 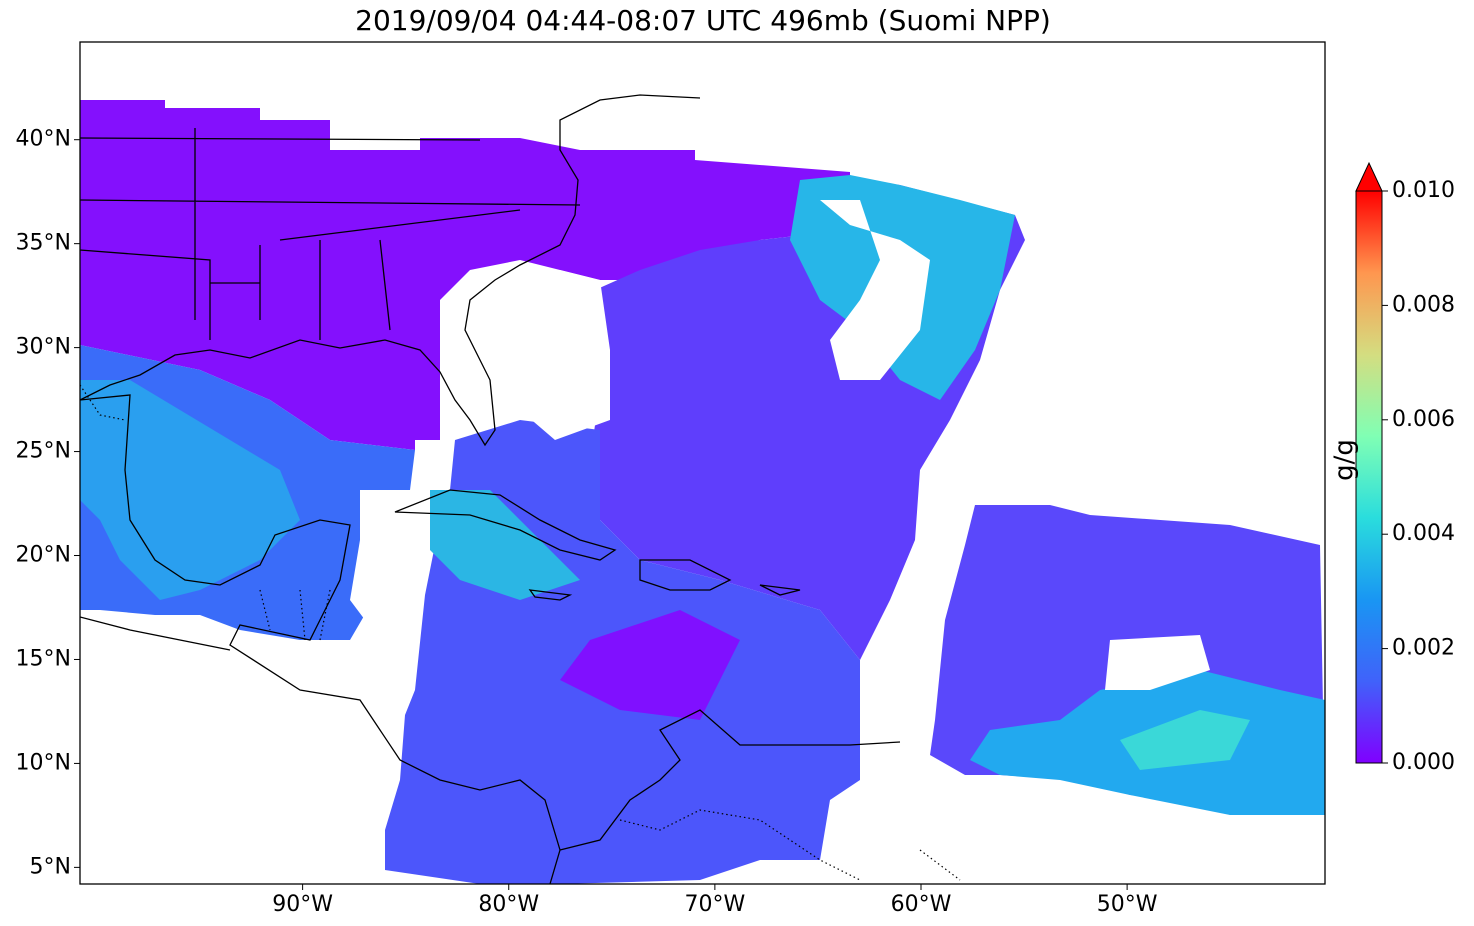 I want to click on colorbar-tick-label: 0.008, so click(x=1423, y=304).